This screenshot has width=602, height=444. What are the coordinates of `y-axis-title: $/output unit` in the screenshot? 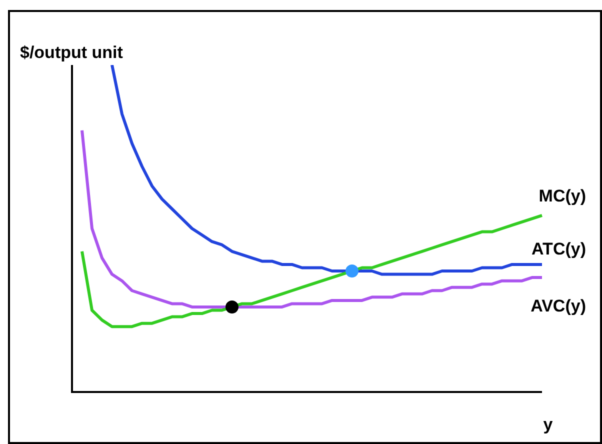 It's located at (72, 52).